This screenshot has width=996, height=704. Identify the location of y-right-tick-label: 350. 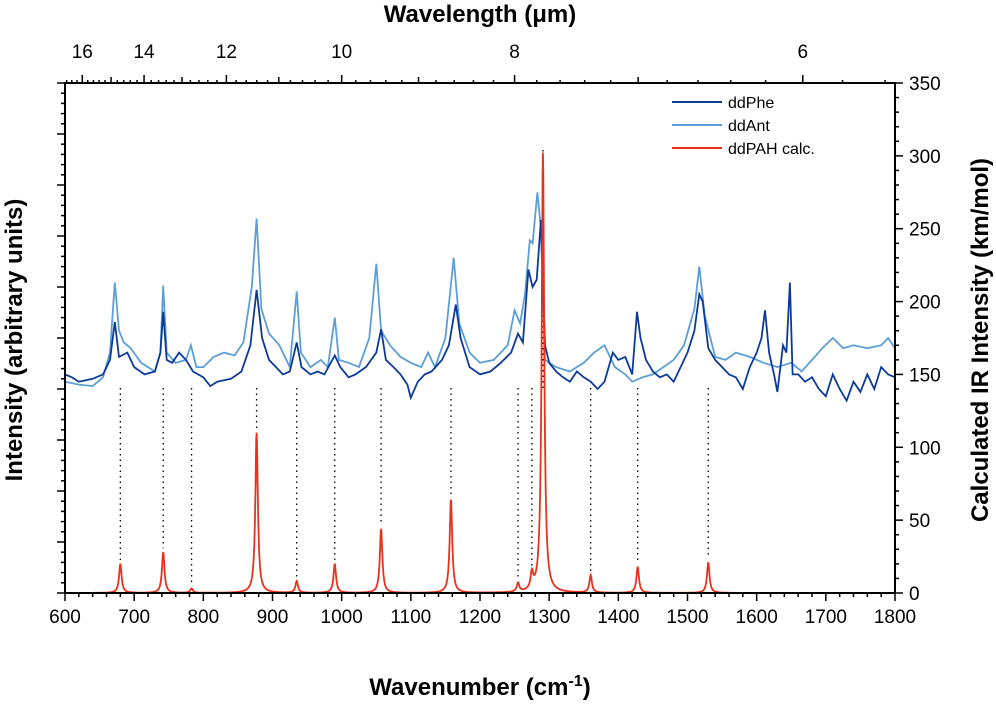
(925, 84).